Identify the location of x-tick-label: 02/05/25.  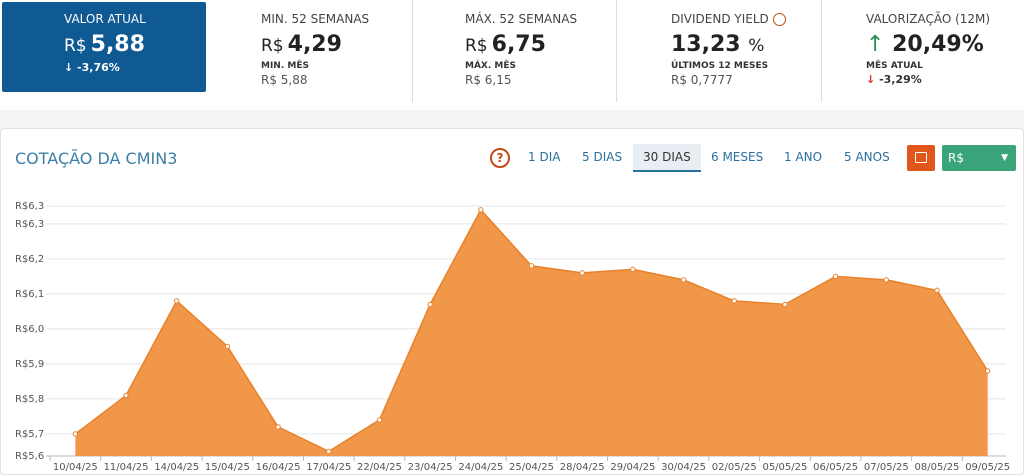
(734, 467).